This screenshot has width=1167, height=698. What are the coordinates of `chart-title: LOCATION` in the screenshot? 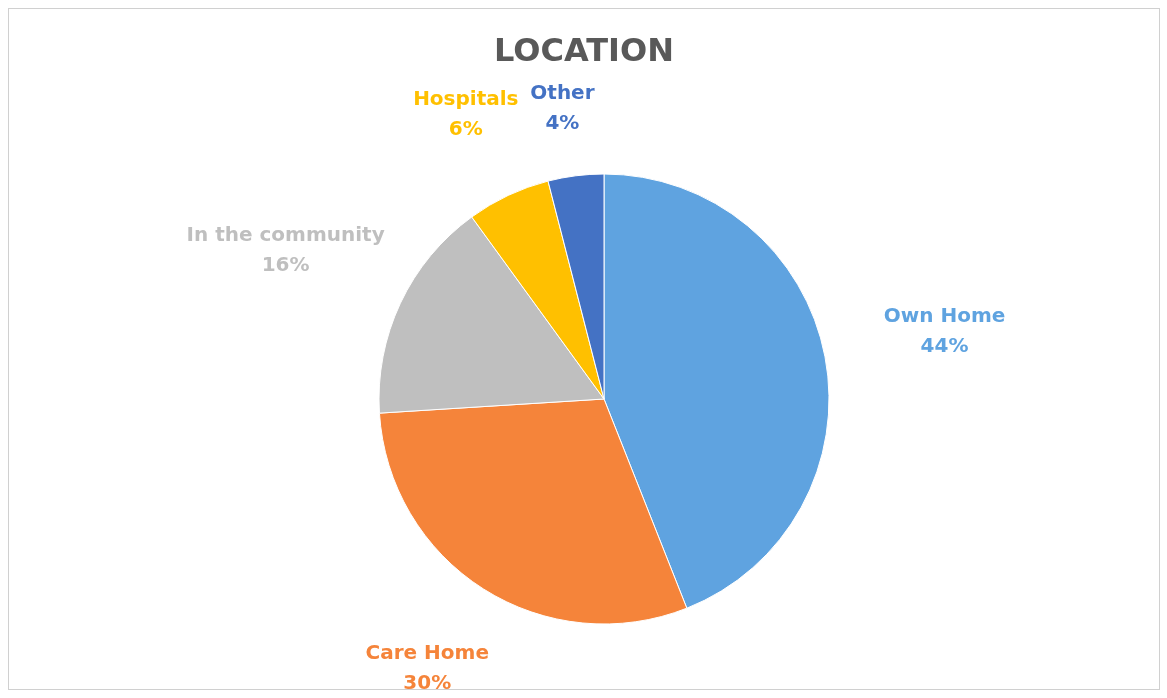 It's located at (584, 50).